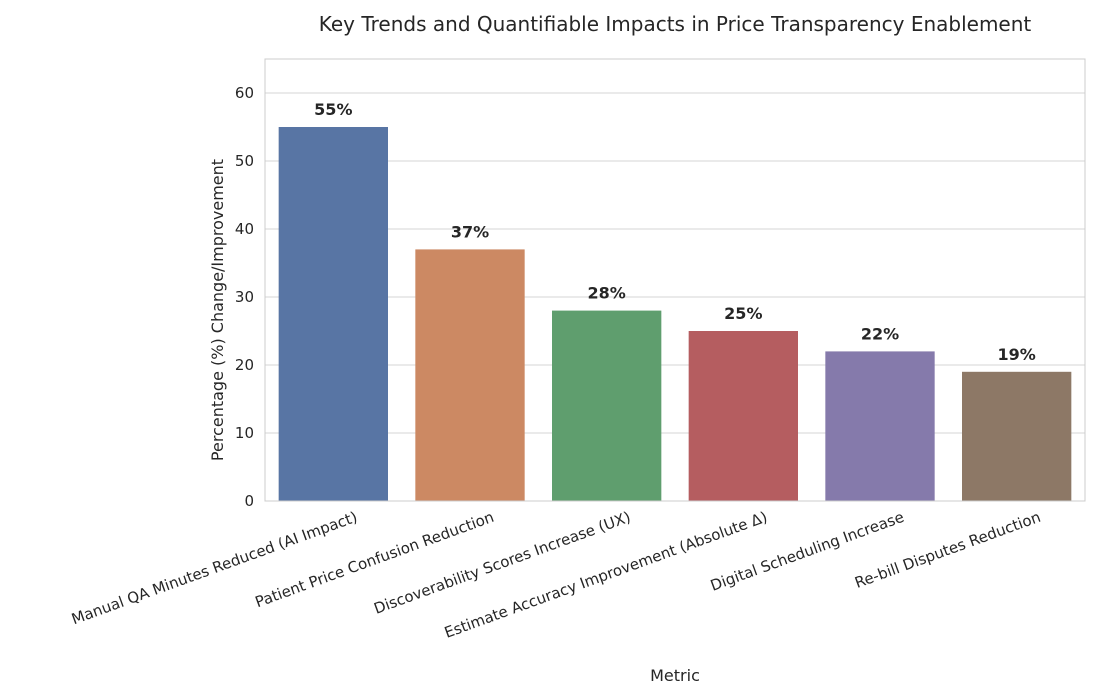 The image size is (1100, 700). What do you see at coordinates (470, 231) in the screenshot?
I see `bar-value-label: 37%` at bounding box center [470, 231].